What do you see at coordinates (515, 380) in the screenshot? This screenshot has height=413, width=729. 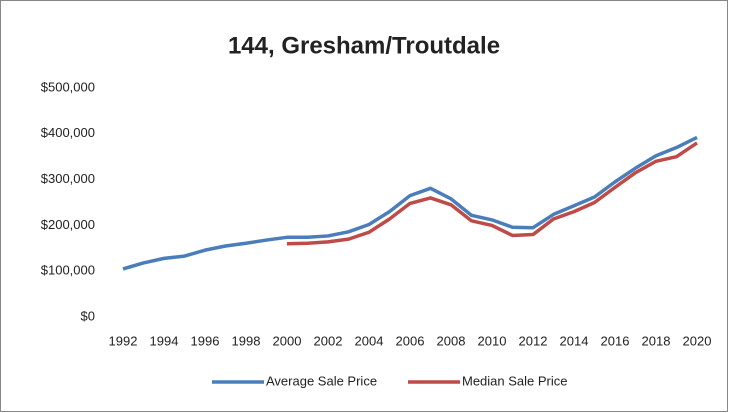 I see `legend-label: Median Sale Price` at bounding box center [515, 380].